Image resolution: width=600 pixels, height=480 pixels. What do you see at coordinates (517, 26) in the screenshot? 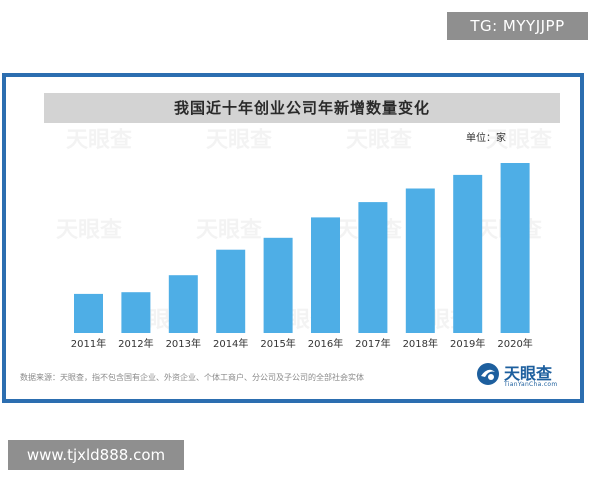
I see `top-tag: TG: MYYJJPP` at bounding box center [517, 26].